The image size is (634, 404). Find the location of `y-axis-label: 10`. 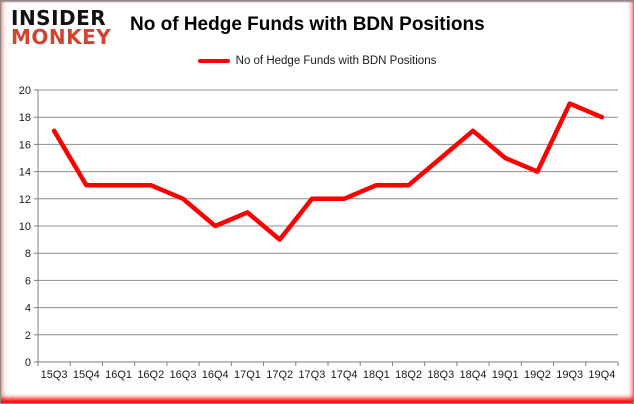

y-axis-label: 10 is located at coordinates (25, 227).